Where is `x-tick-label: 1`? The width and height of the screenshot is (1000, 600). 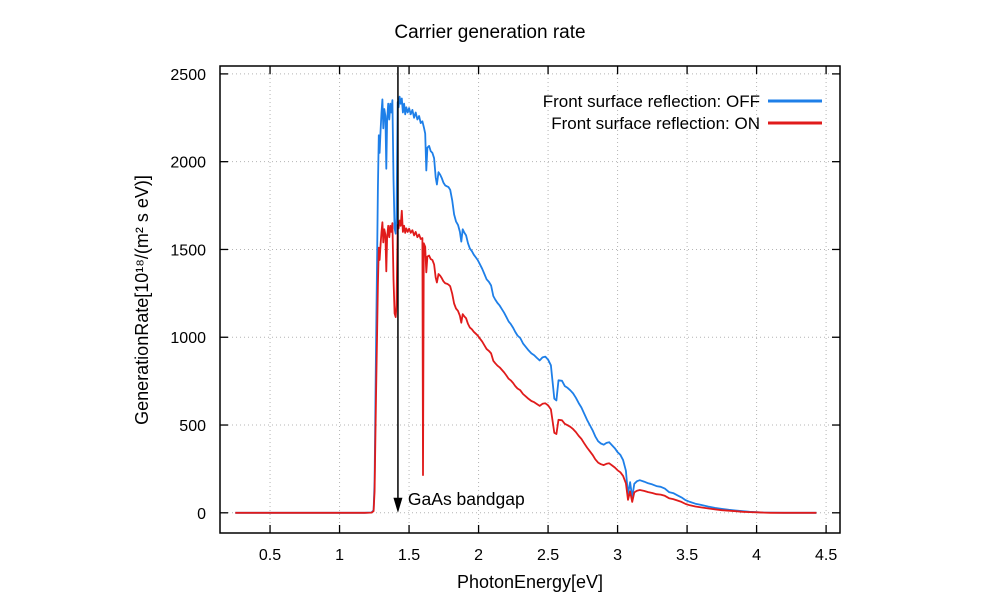 x-tick-label: 1 is located at coordinates (339, 555).